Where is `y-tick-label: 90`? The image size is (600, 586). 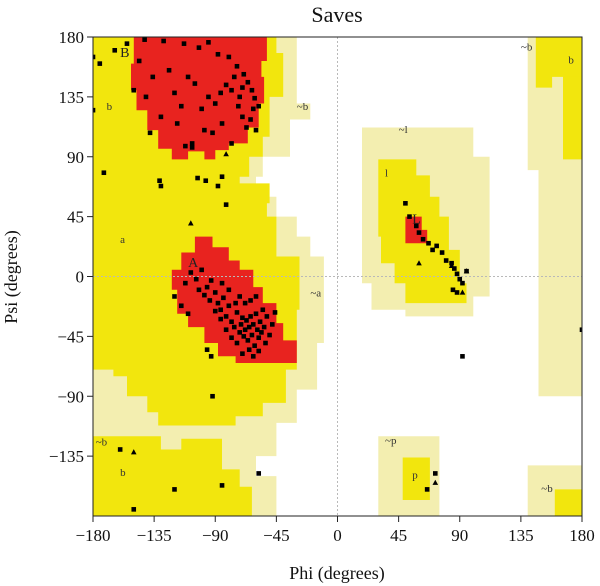 y-tick-label: 90 is located at coordinates (75, 157).